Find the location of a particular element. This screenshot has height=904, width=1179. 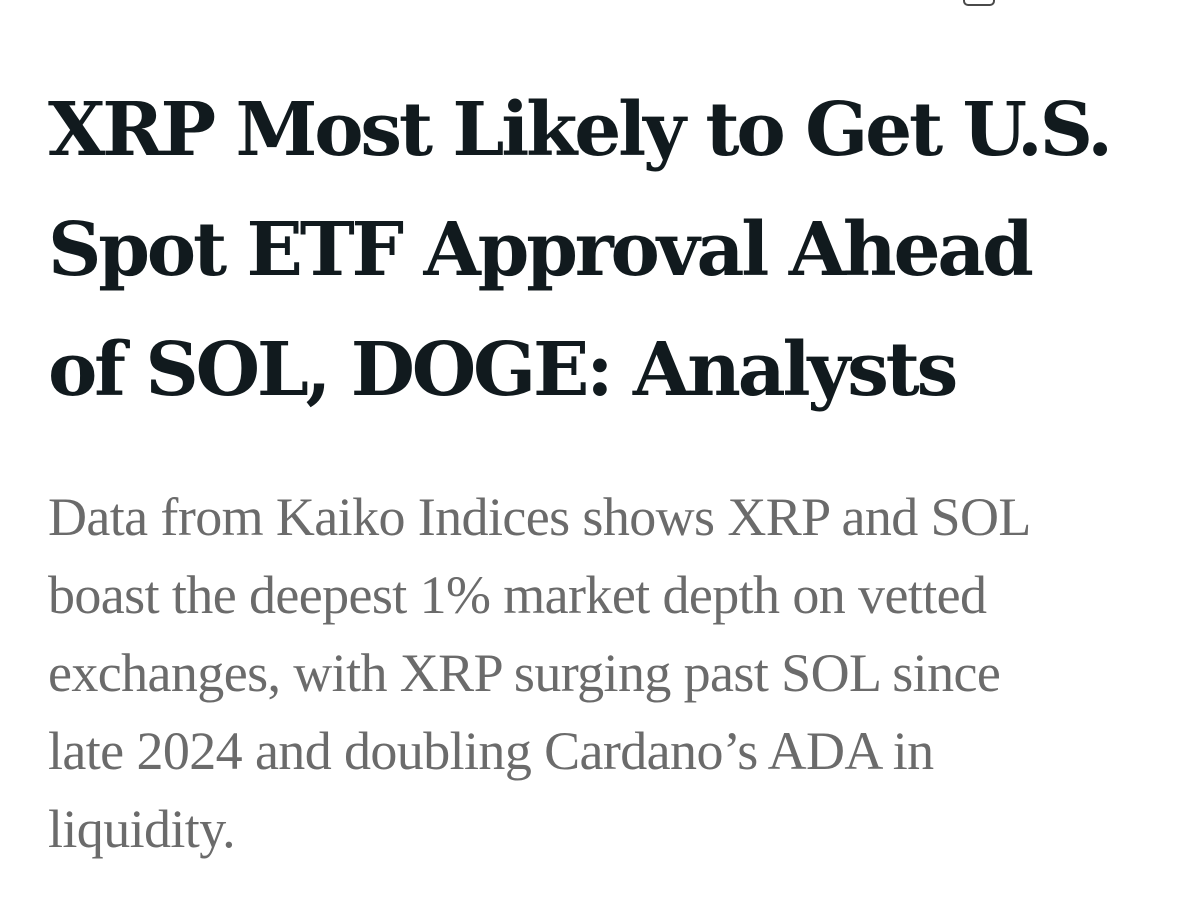

headline-line-1: XRP Most Likely to Get U.S. is located at coordinates (580, 130).